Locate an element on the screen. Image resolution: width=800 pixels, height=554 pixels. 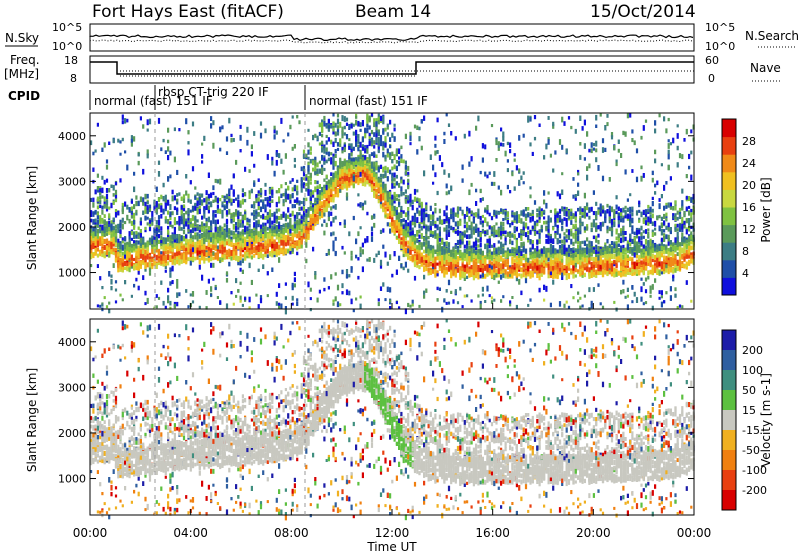
noise-tick-left-top: 10^5 is located at coordinates (67, 27).